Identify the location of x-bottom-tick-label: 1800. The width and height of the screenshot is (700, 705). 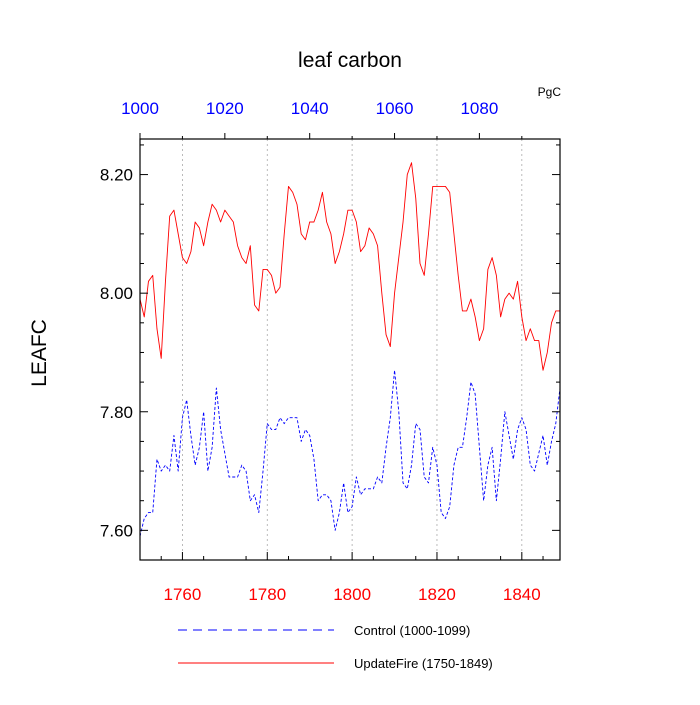
(352, 594).